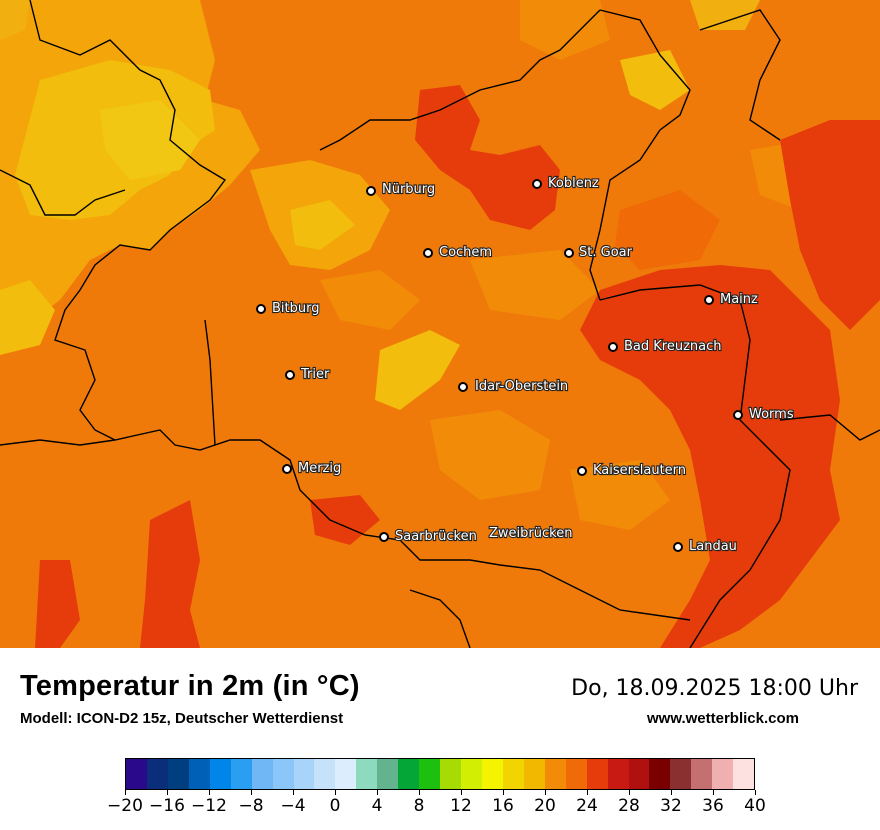 This screenshot has width=880, height=830. I want to click on city-worms: Worms, so click(764, 414).